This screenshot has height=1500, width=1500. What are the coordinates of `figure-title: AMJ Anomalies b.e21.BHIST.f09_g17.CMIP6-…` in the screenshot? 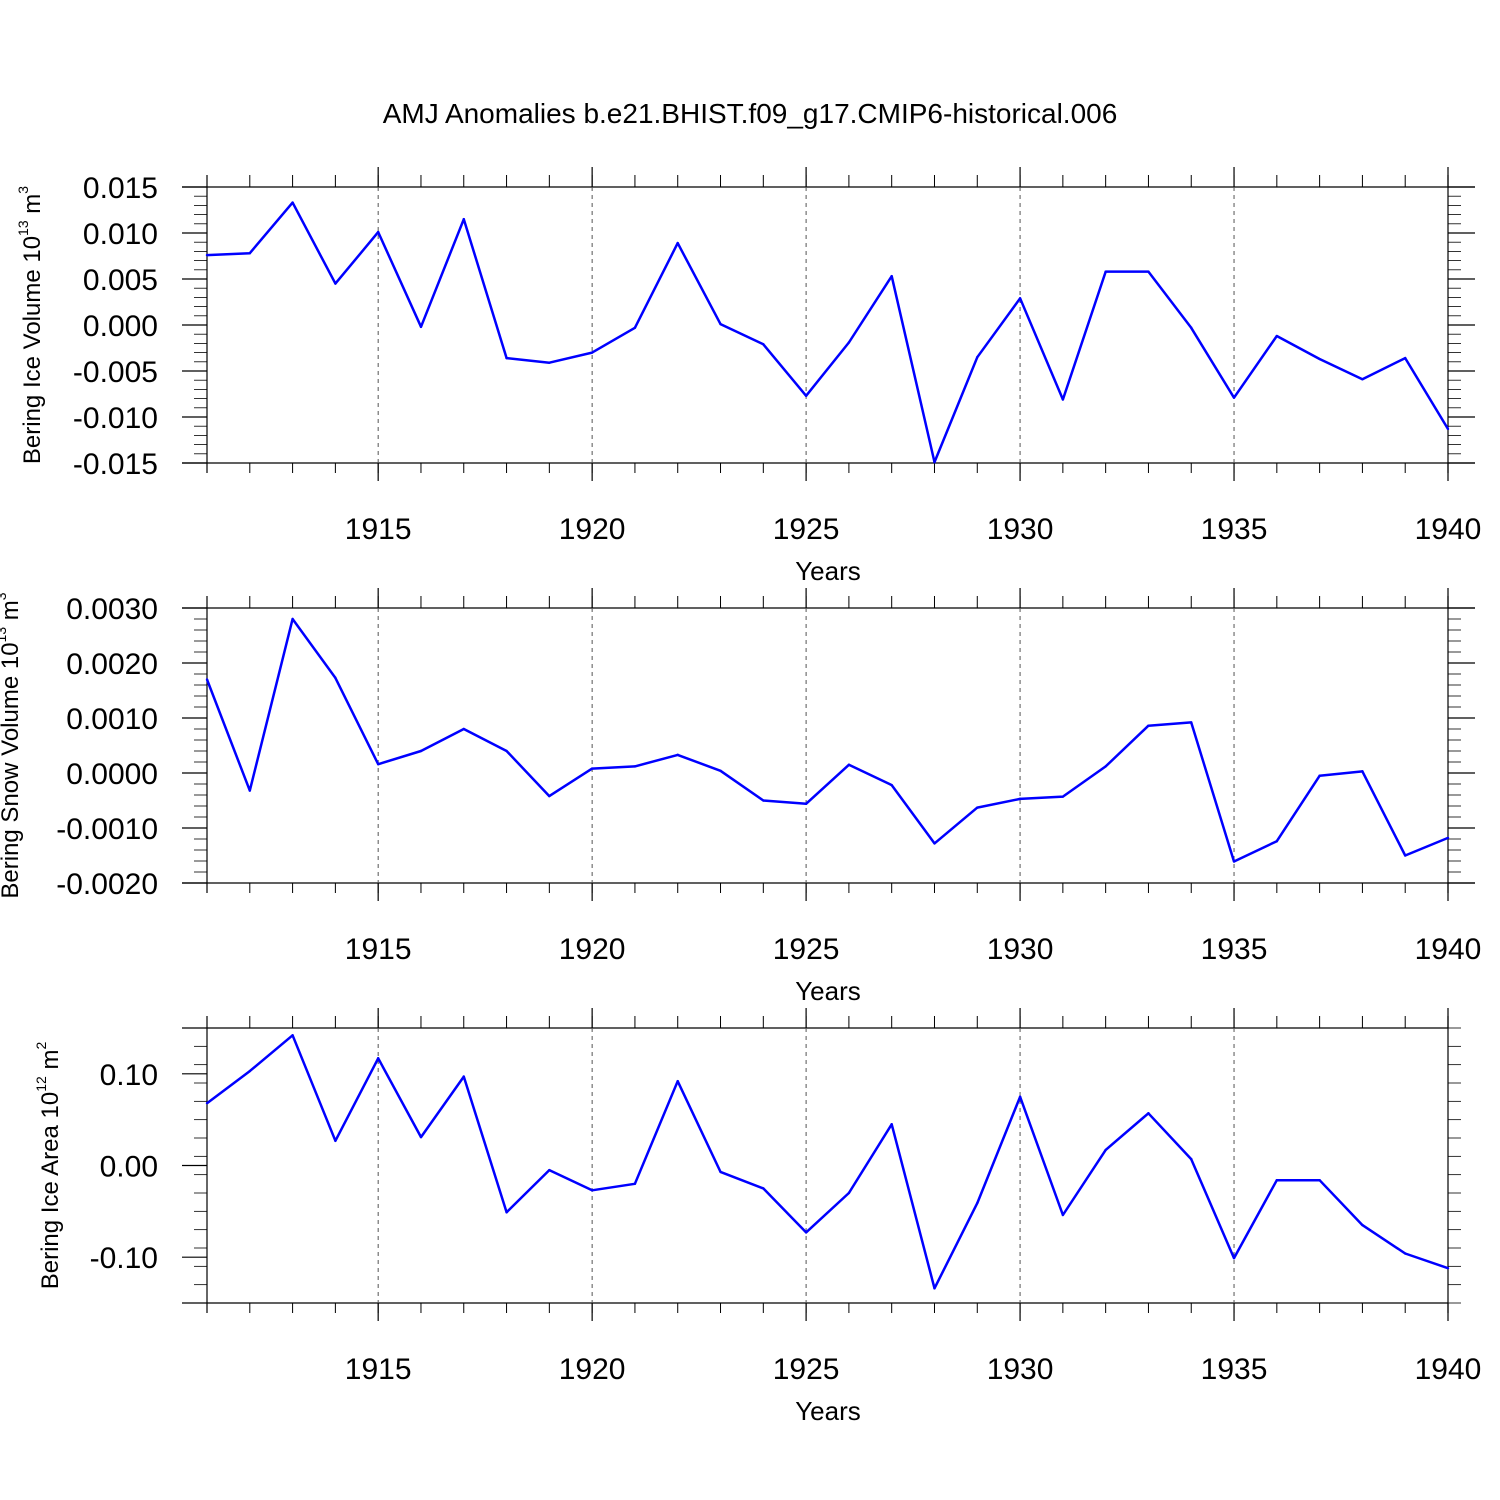 It's located at (750, 113).